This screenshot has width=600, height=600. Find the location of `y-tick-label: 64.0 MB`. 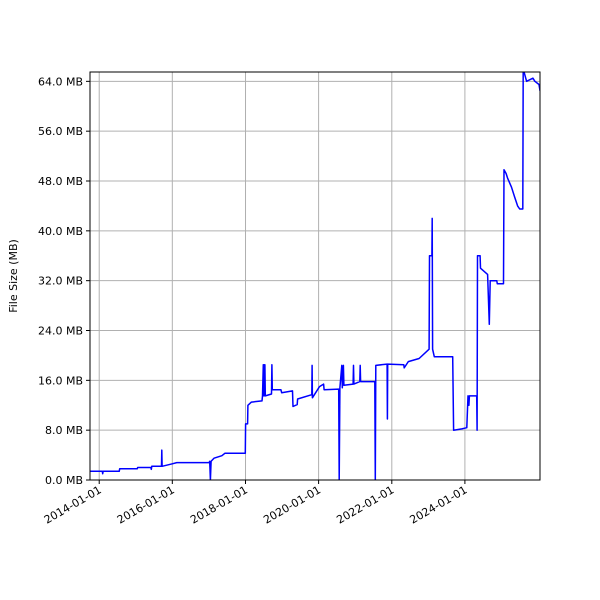

y-tick-label: 64.0 MB is located at coordinates (60, 81).